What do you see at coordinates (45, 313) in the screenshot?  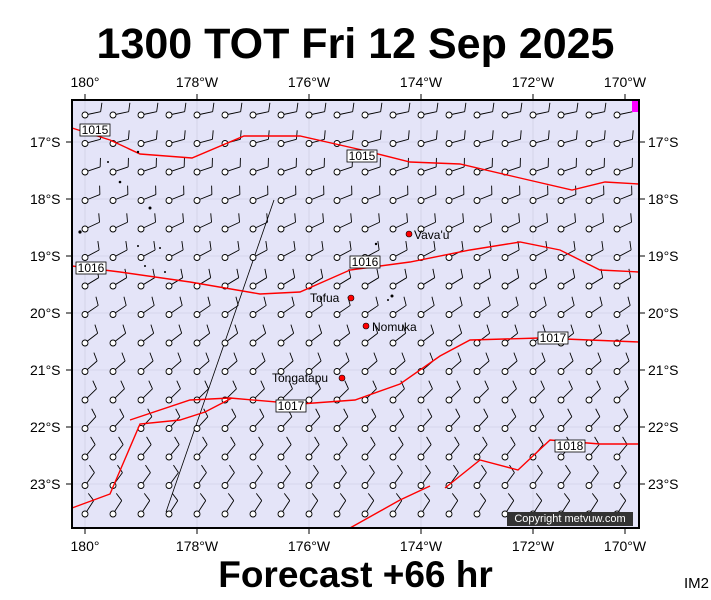 I see `lat-label-left: 20°S` at bounding box center [45, 313].